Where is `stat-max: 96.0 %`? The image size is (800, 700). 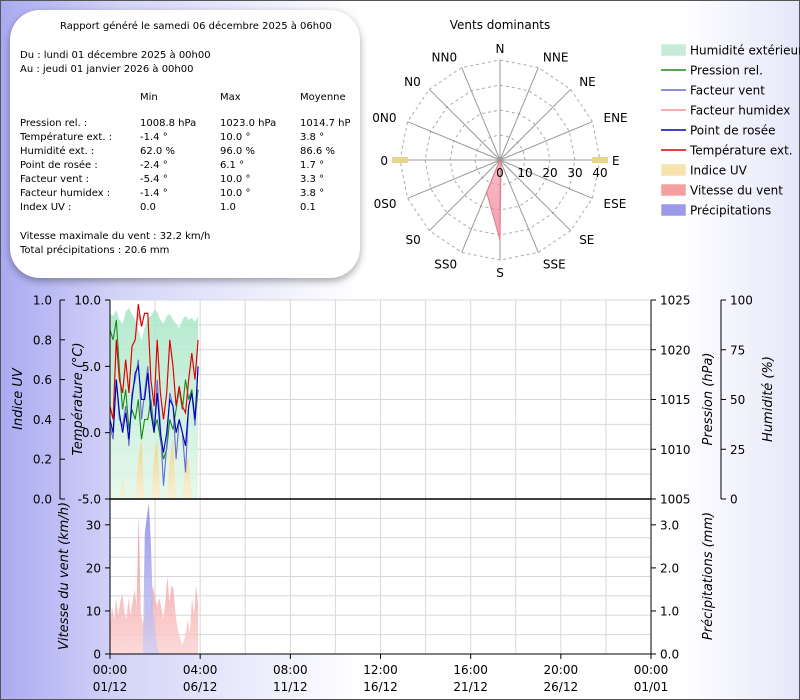 stat-max: 96.0 % is located at coordinates (237, 151).